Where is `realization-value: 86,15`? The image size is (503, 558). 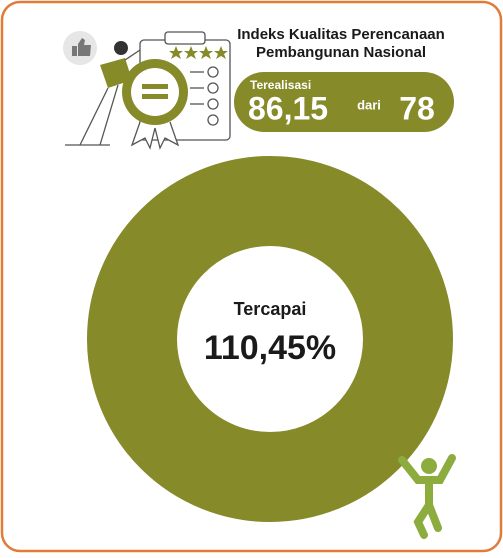
realization-value: 86,15 is located at coordinates (288, 108).